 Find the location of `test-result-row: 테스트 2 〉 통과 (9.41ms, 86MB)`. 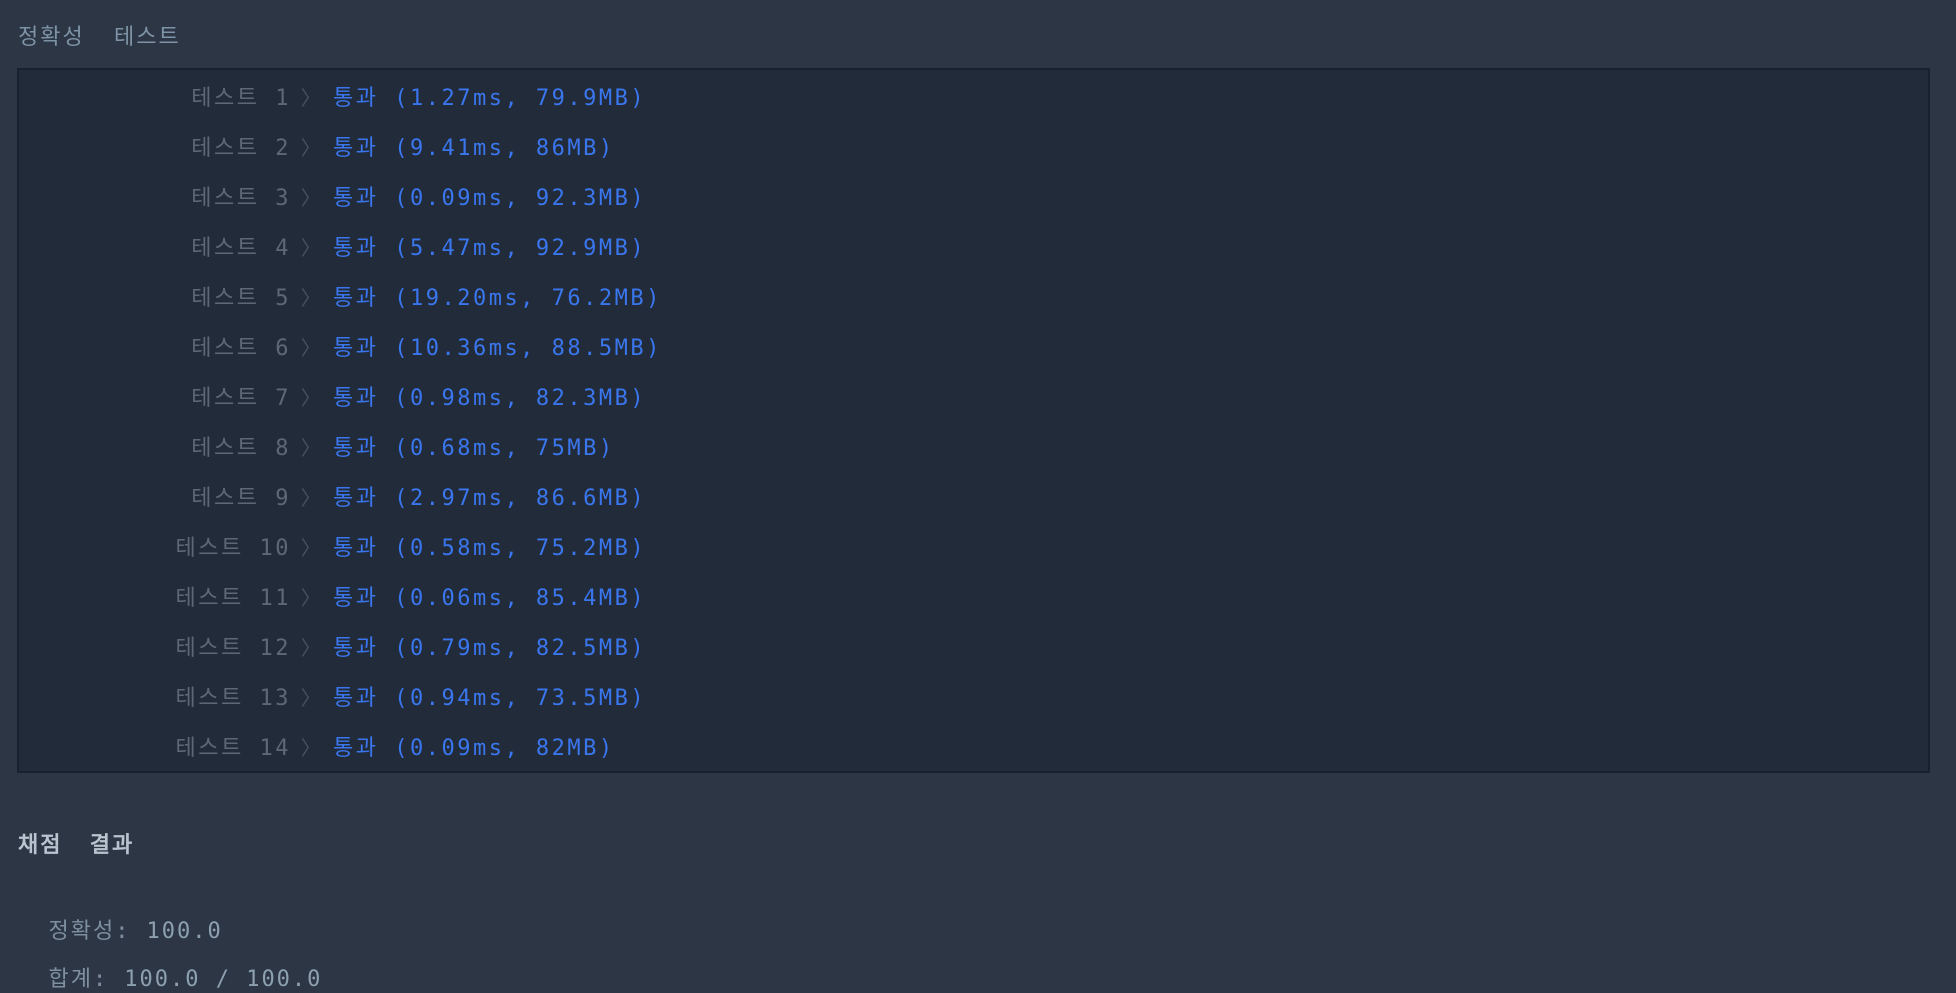

test-result-row: 테스트 2 〉 통과 (9.41ms, 86MB) is located at coordinates (973, 146).